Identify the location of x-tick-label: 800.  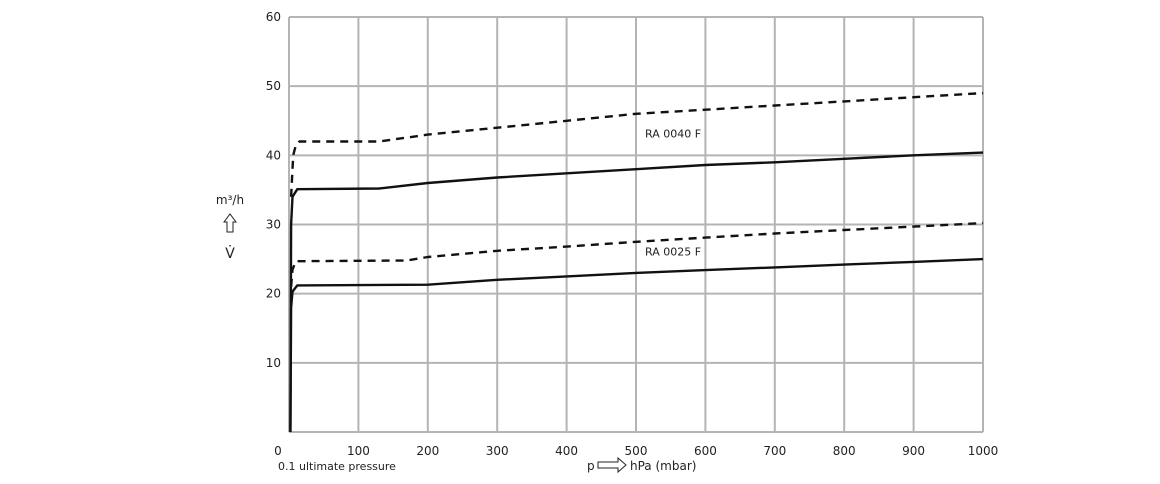
(844, 451).